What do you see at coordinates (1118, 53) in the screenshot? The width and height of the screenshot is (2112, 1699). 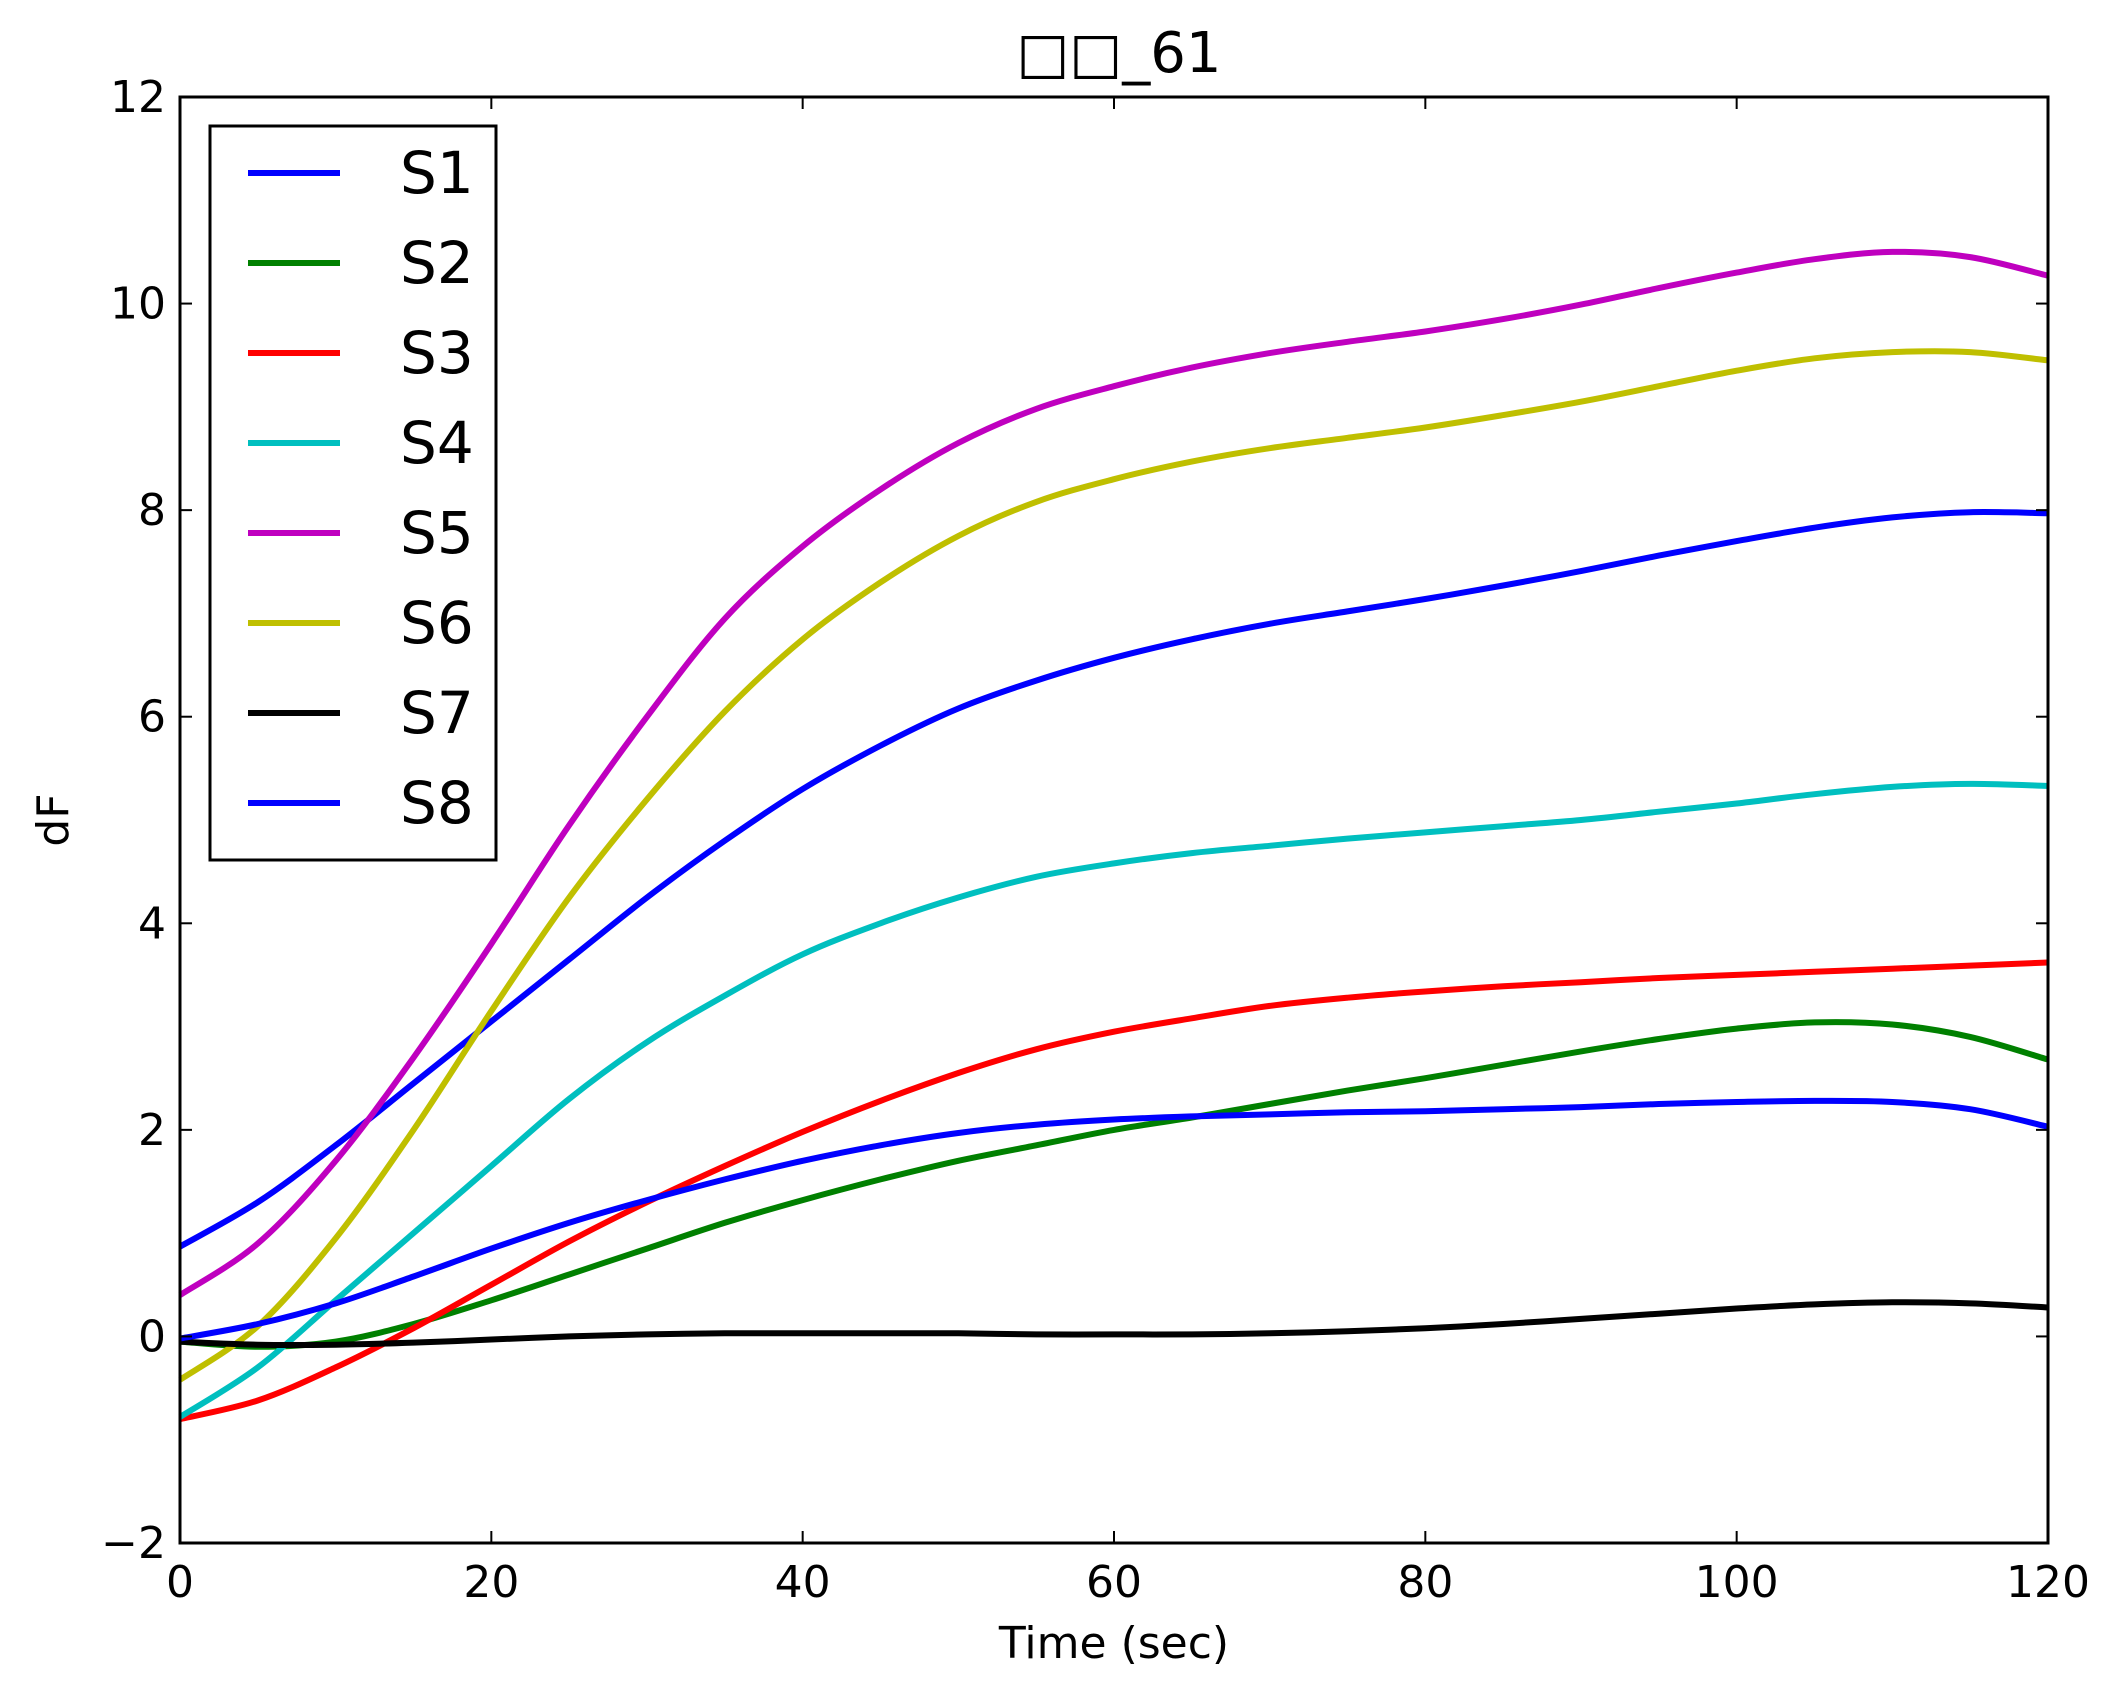 I see `chart-title: □□_61` at bounding box center [1118, 53].